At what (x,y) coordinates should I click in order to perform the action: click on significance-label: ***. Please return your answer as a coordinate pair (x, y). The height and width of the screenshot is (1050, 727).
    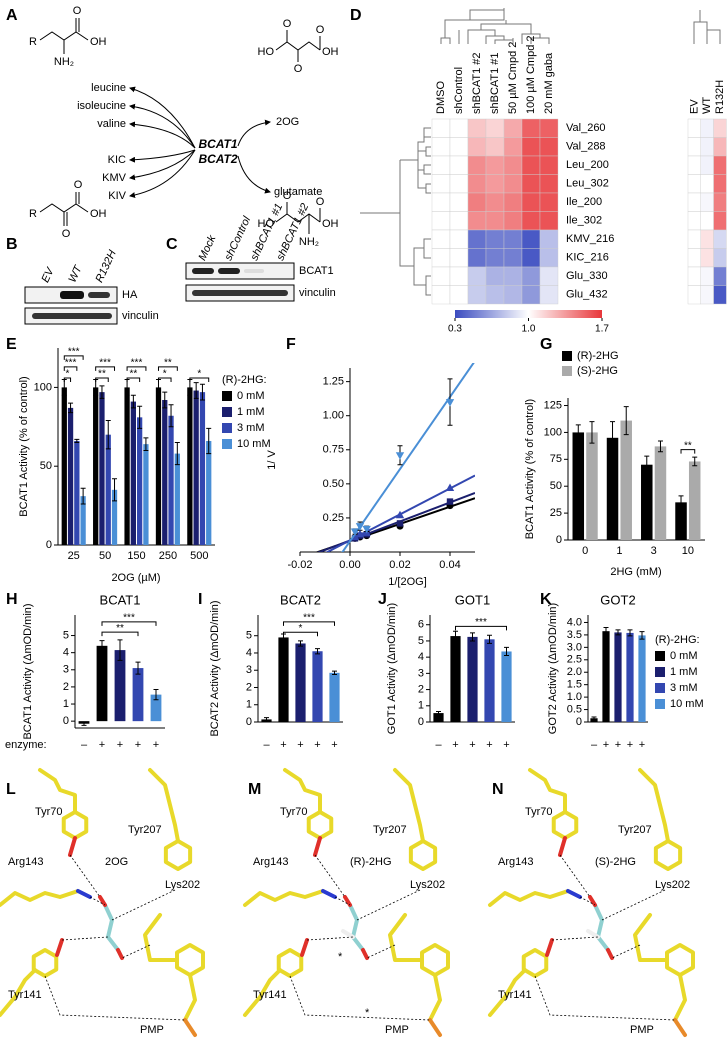
    Looking at the image, I should click on (129, 617).